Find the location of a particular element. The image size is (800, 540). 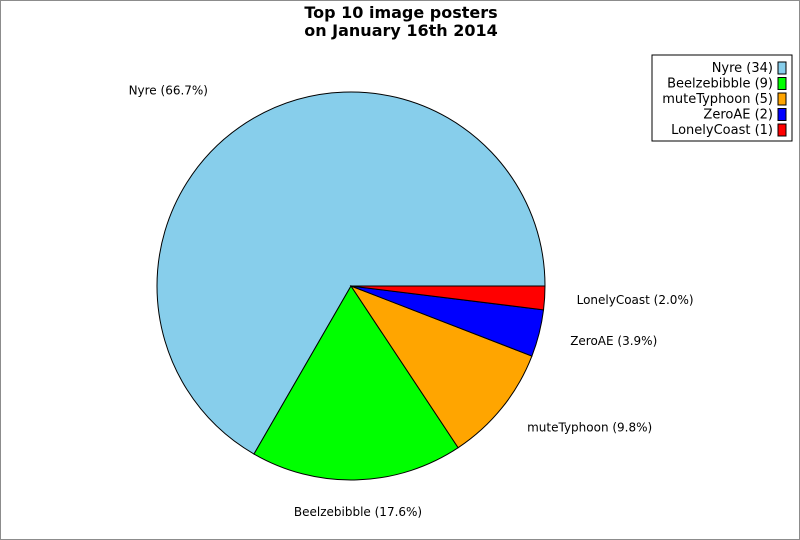

pie-slice-beelzebibble is located at coordinates (356, 383).